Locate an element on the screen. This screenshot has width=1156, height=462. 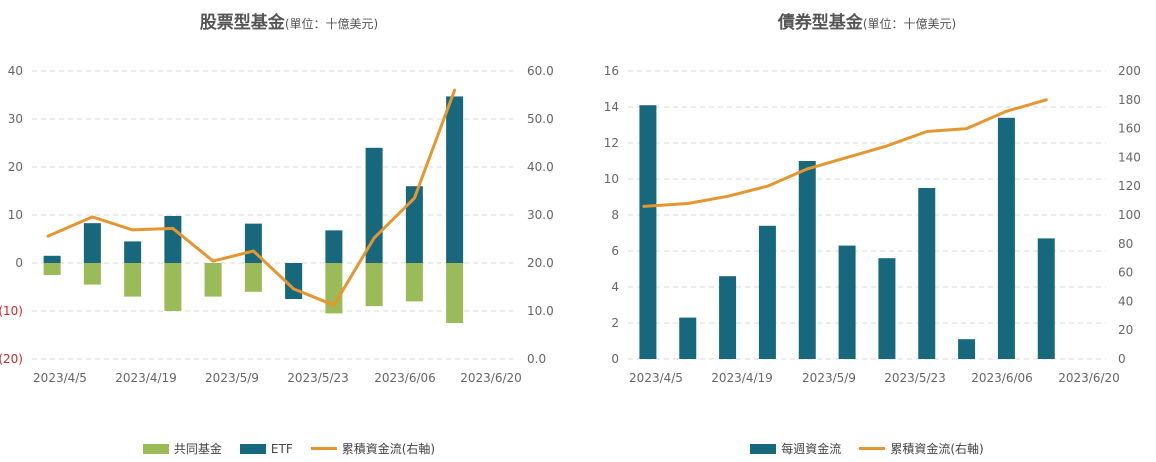
y-left-tick-label: 4 is located at coordinates (615, 287).